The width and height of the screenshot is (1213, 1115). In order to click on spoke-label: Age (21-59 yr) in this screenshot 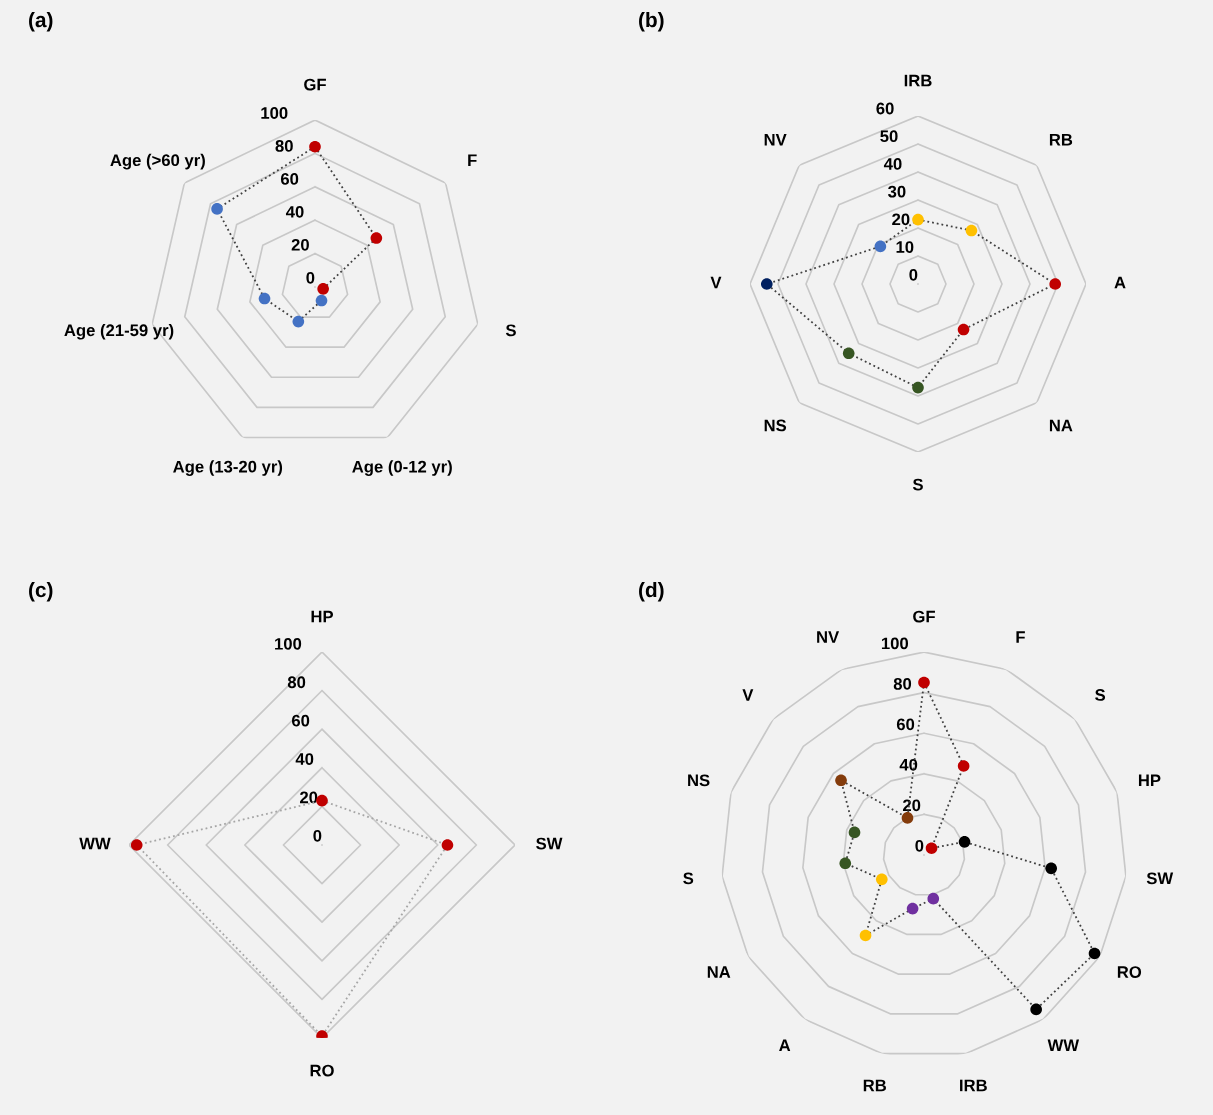, I will do `click(119, 331)`.